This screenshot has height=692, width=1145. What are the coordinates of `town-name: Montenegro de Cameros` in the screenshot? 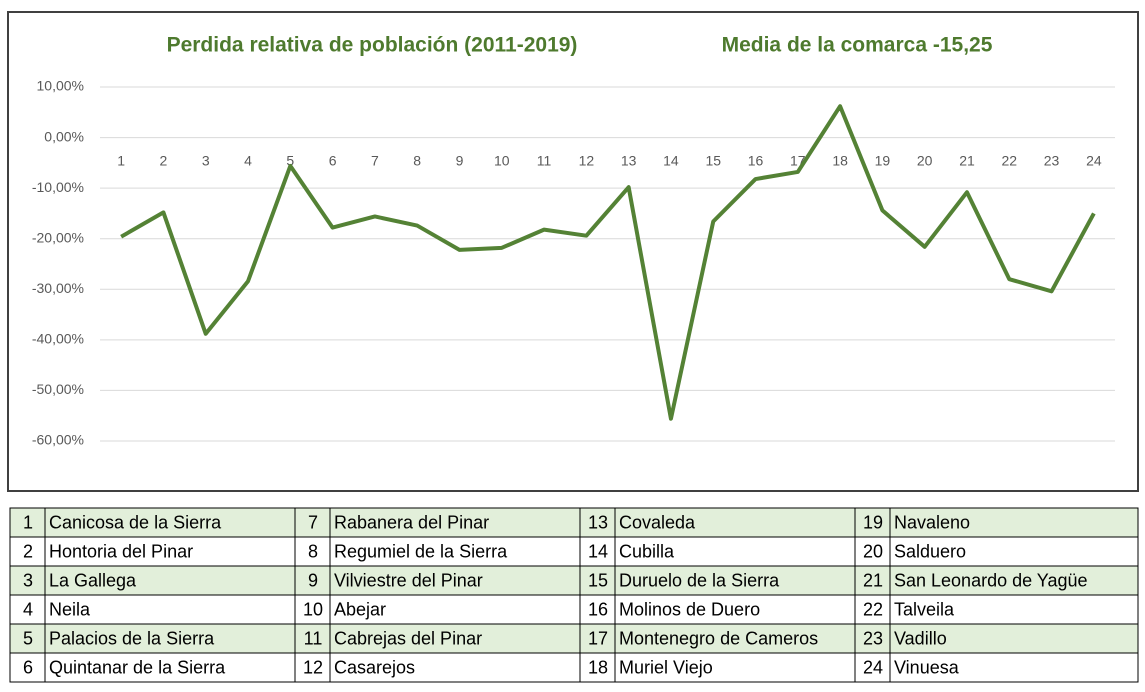 It's located at (718, 638).